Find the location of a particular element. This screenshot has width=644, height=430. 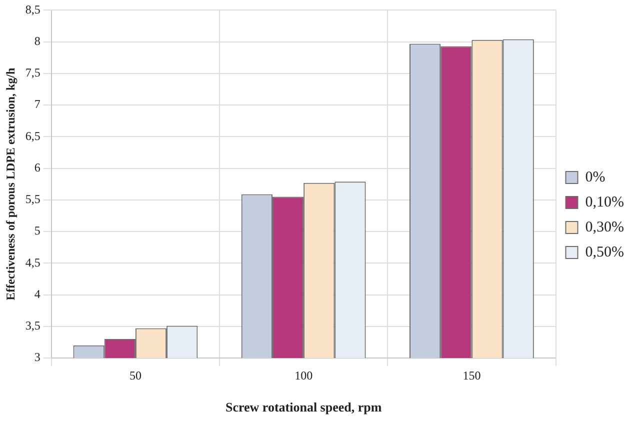

y-tick-label: 5,5 is located at coordinates (32, 199).